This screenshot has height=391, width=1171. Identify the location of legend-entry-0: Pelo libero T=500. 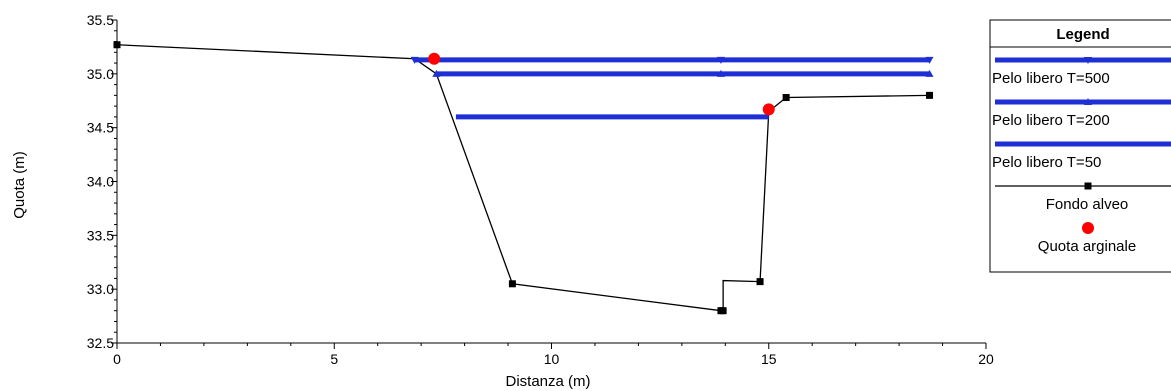
(1081, 72).